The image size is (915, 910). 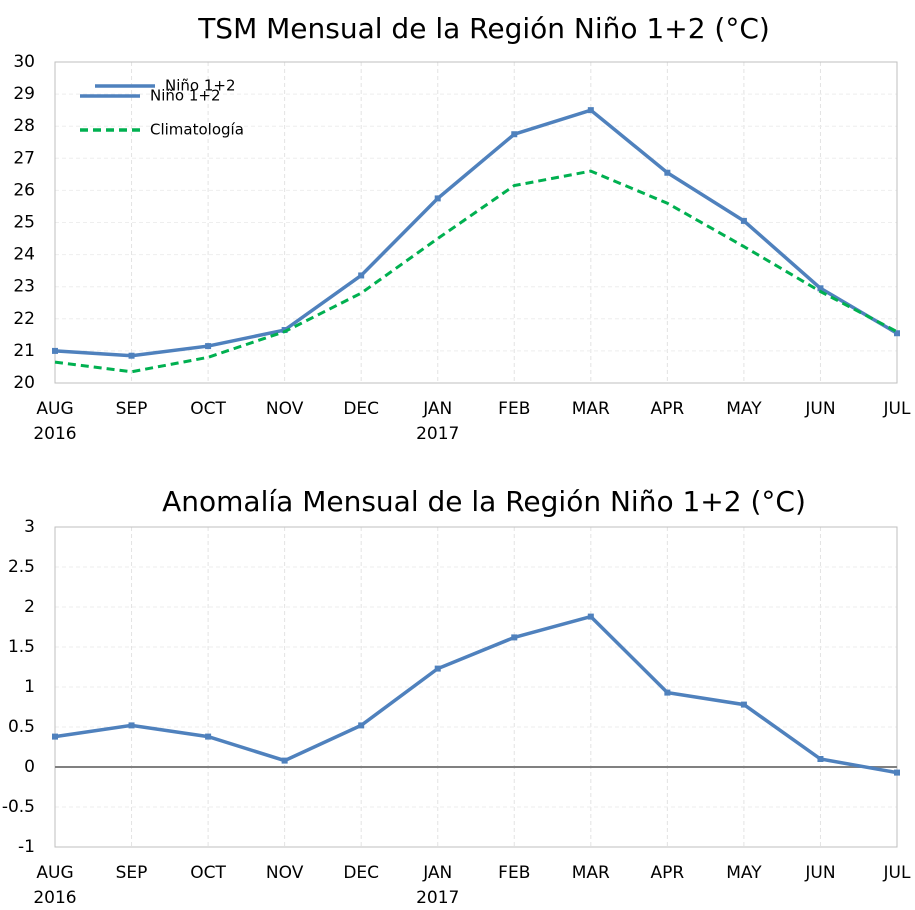 I want to click on y-tick-label: 29, so click(x=24, y=94).